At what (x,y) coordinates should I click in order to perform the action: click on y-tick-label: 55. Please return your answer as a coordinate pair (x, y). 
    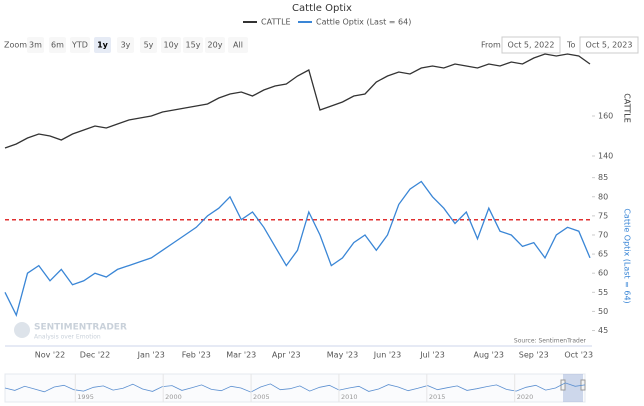
    Looking at the image, I should click on (603, 292).